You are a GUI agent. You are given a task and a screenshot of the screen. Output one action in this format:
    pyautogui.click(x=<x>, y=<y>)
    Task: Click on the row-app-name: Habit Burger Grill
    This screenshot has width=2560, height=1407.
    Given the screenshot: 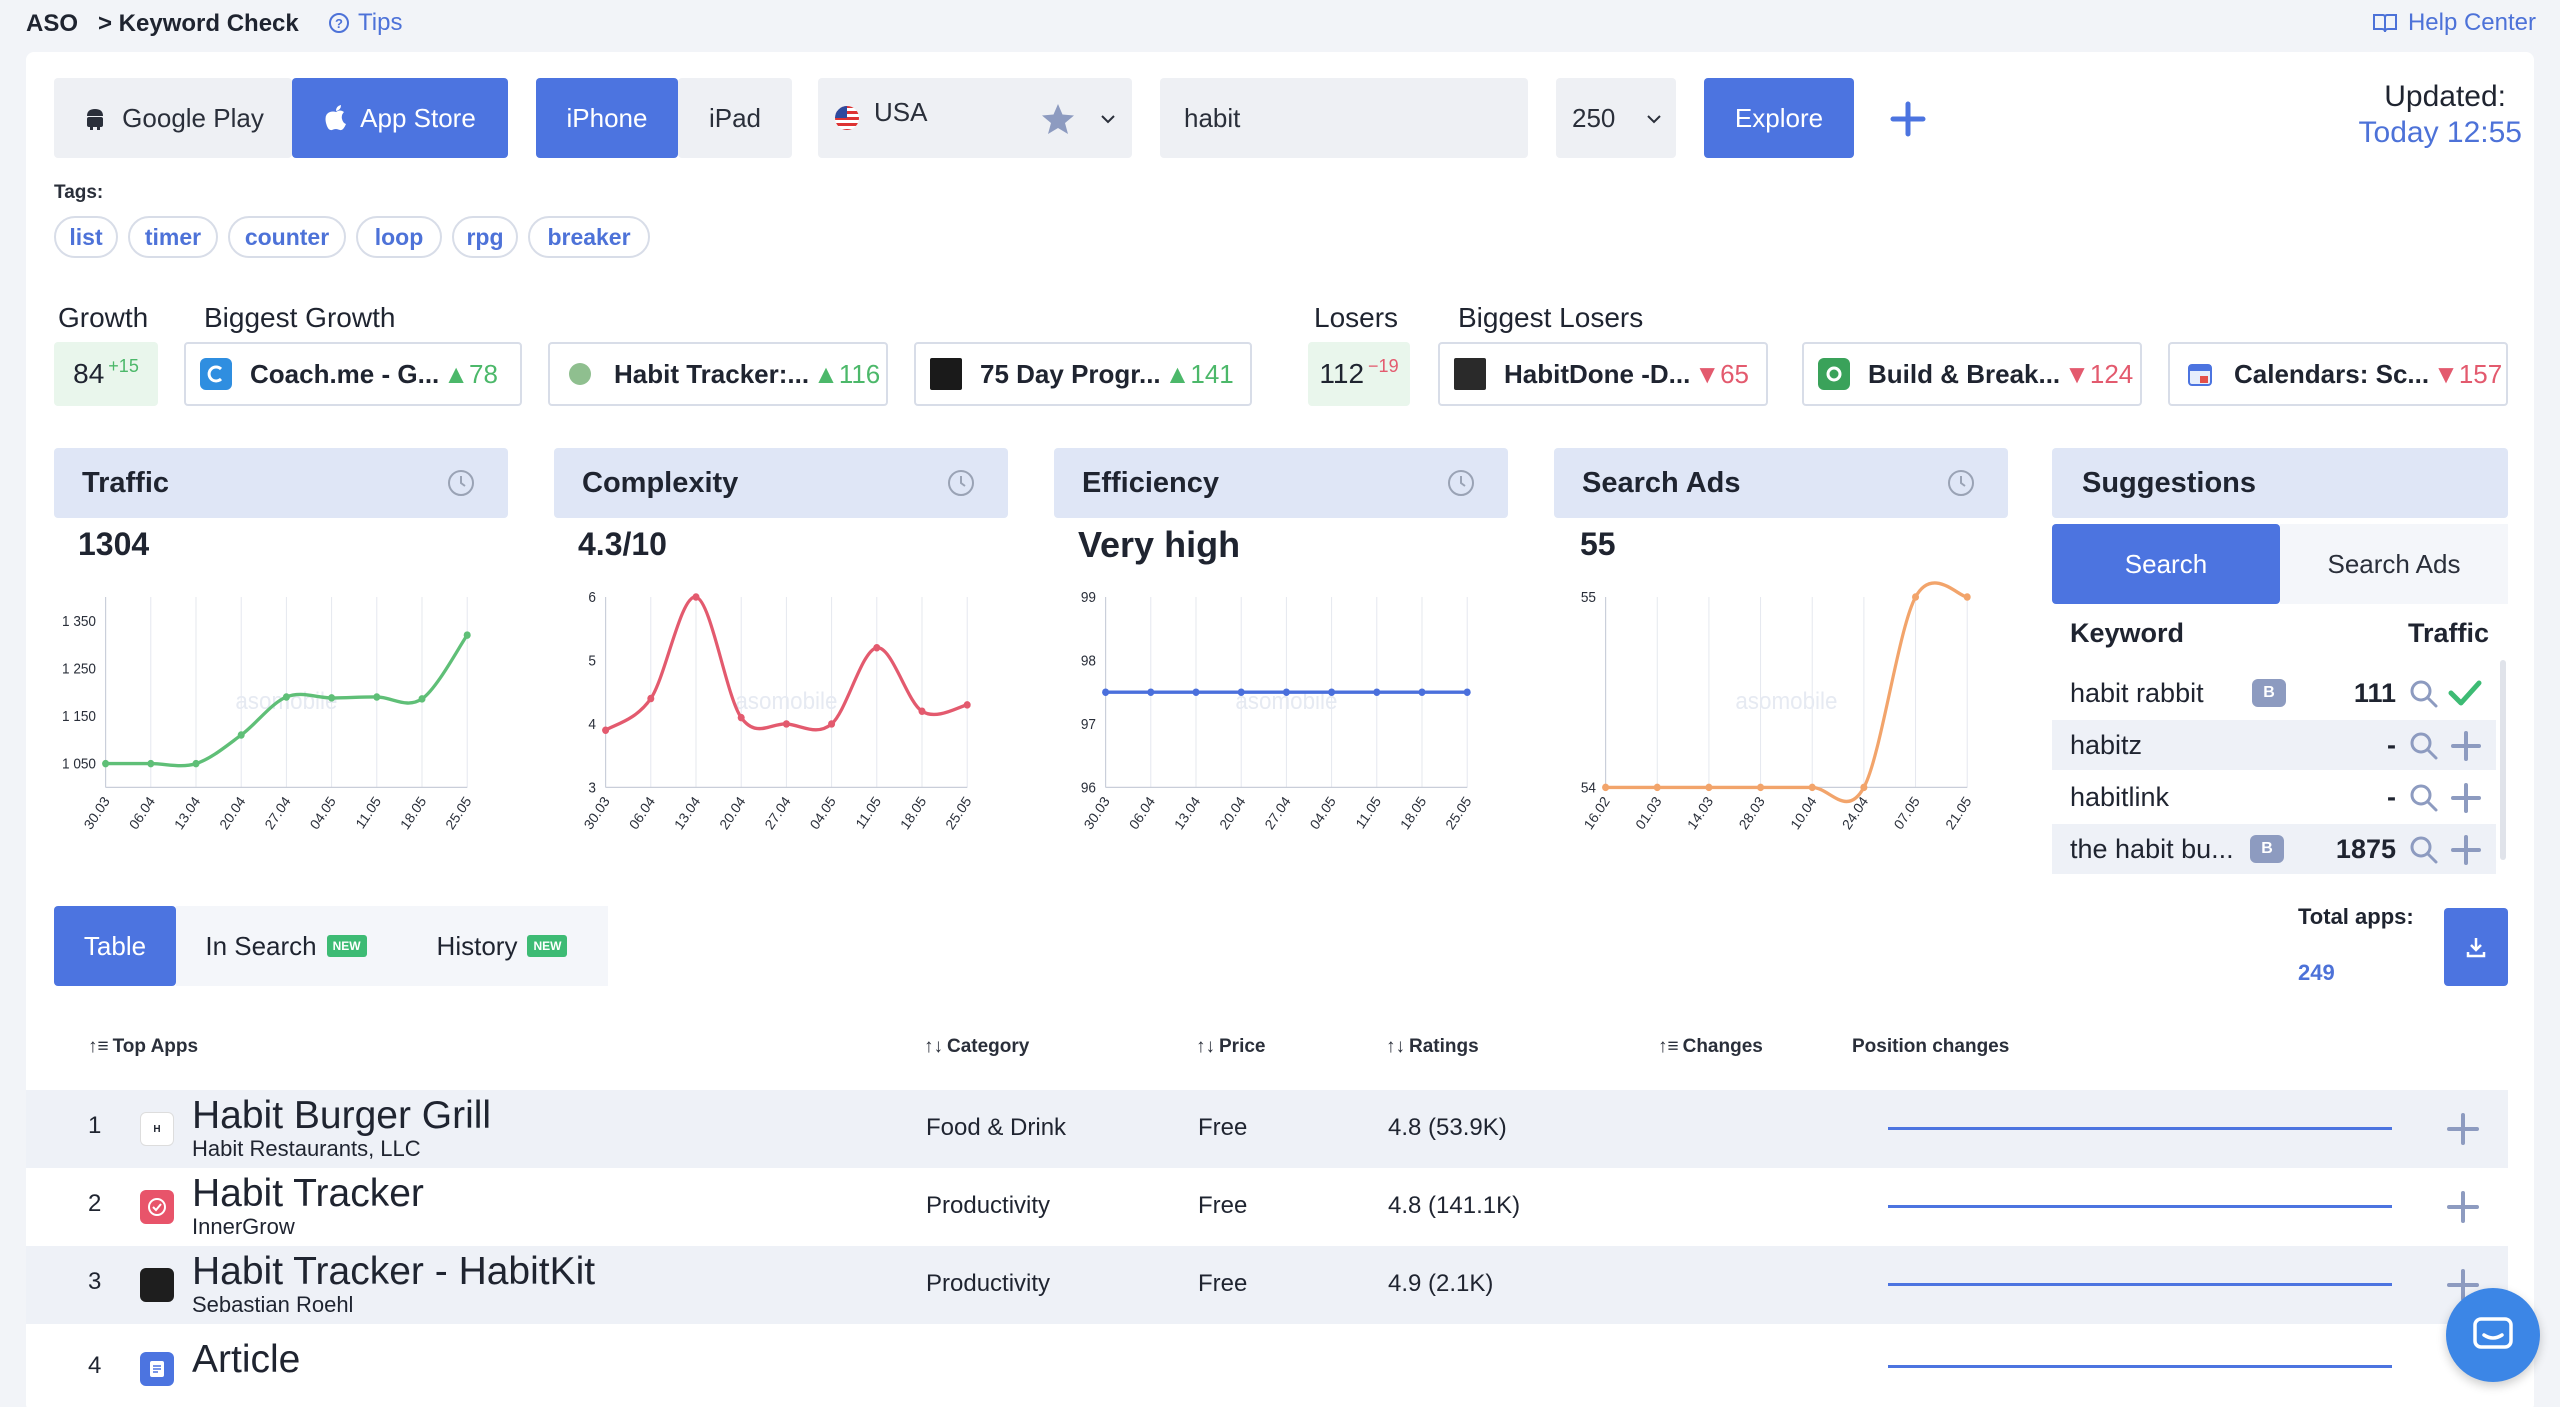 What is the action you would take?
    pyautogui.click(x=342, y=1115)
    